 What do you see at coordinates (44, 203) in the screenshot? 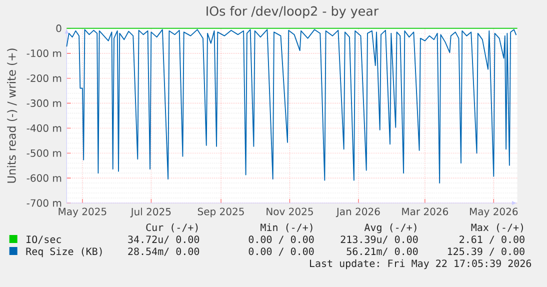
I see `y-tick-label: -700 m` at bounding box center [44, 203].